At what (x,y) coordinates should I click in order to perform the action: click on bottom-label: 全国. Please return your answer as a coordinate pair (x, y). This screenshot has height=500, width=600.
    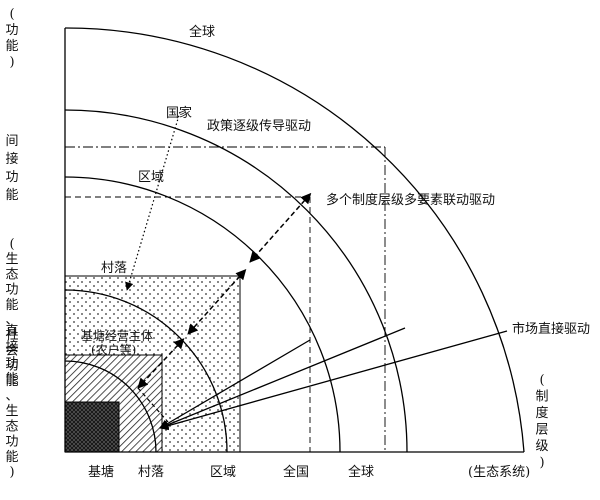
    Looking at the image, I should click on (296, 472).